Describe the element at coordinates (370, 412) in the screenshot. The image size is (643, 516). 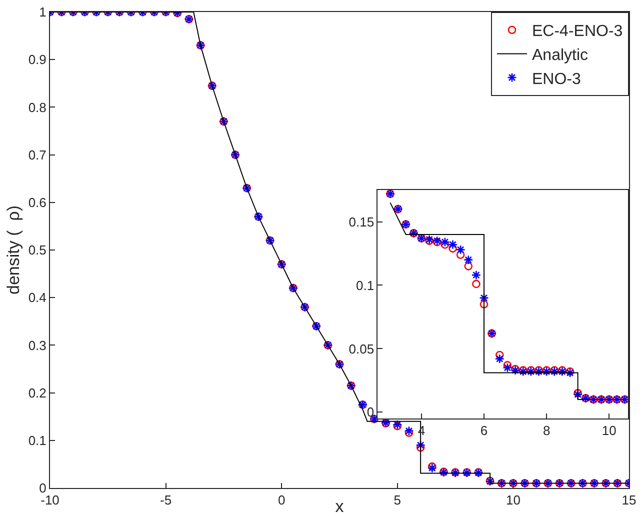
I see `y-tick-label: 0` at that location.